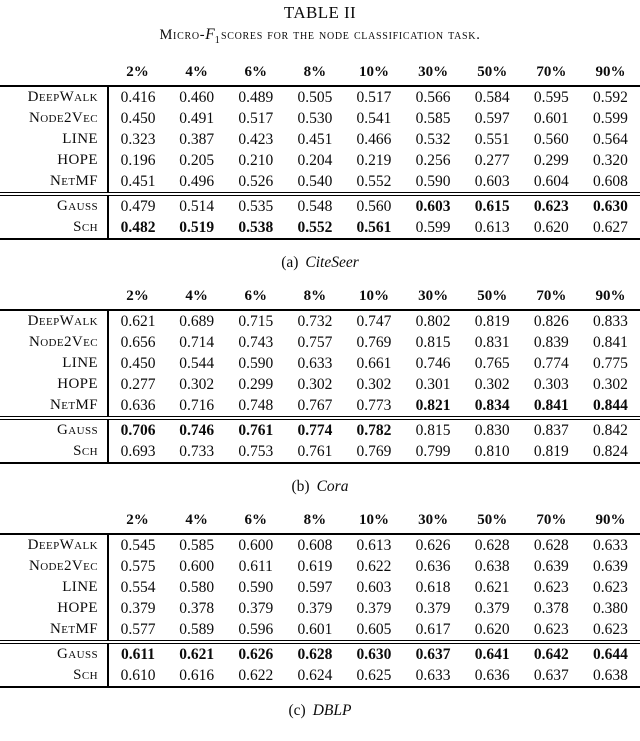 The height and width of the screenshot is (741, 640). What do you see at coordinates (374, 74) in the screenshot?
I see `column-header: 10%` at bounding box center [374, 74].